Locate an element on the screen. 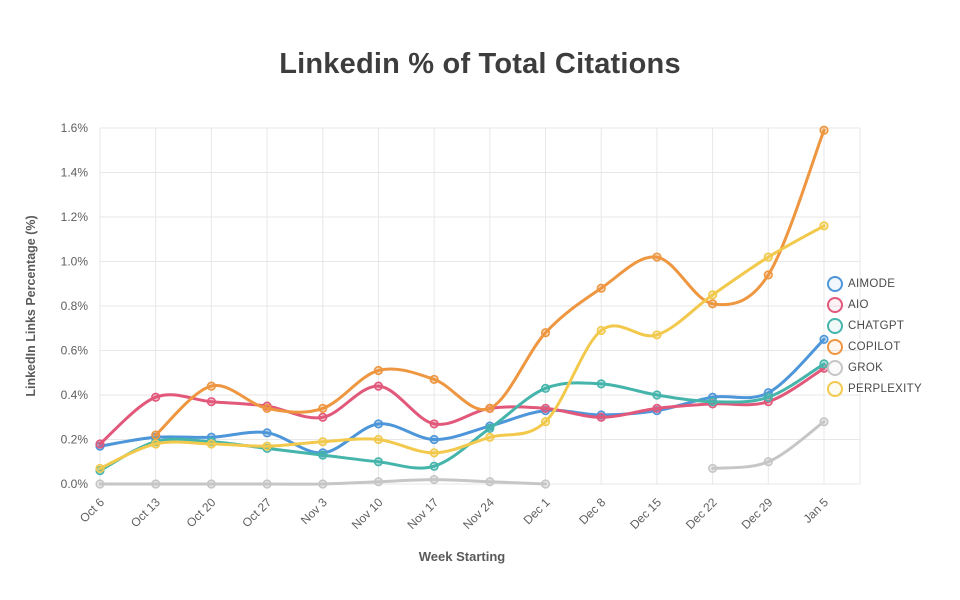 The image size is (960, 600). y-tick-label: 0.8% is located at coordinates (75, 306).